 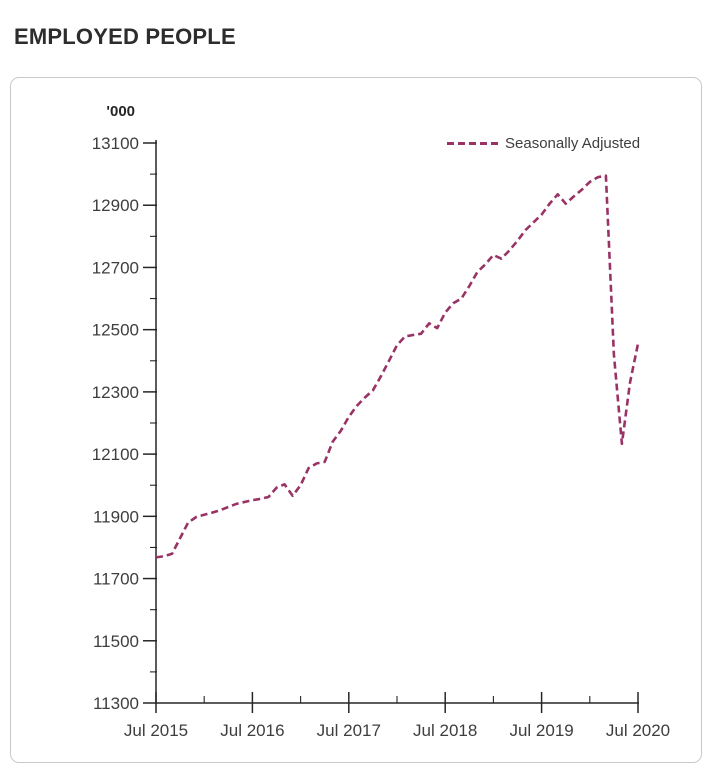 What do you see at coordinates (116, 579) in the screenshot?
I see `y-axis-tick-label: 11700` at bounding box center [116, 579].